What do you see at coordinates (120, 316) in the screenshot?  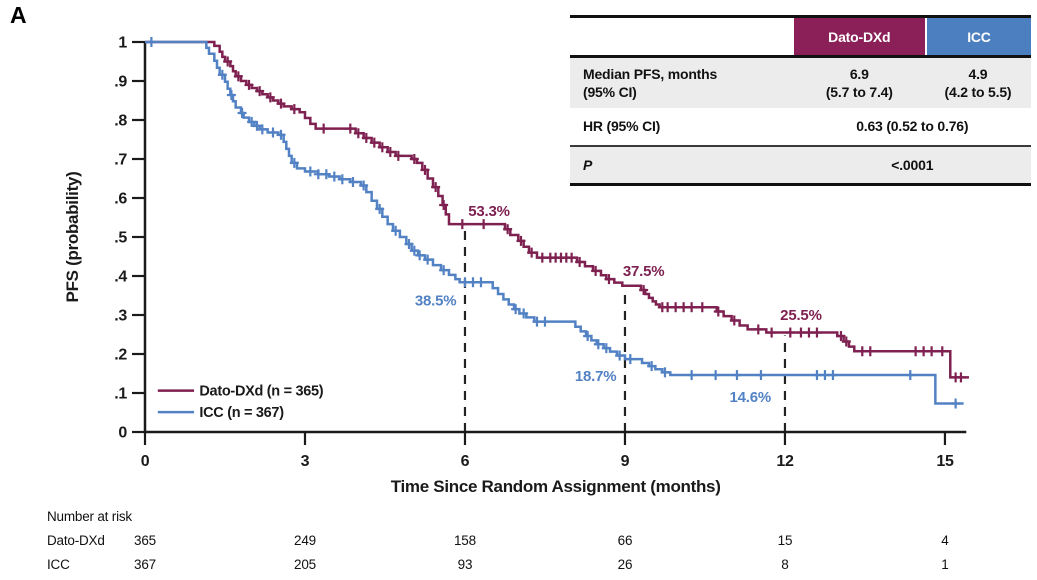 I see `y-tick-label: .3` at bounding box center [120, 316].